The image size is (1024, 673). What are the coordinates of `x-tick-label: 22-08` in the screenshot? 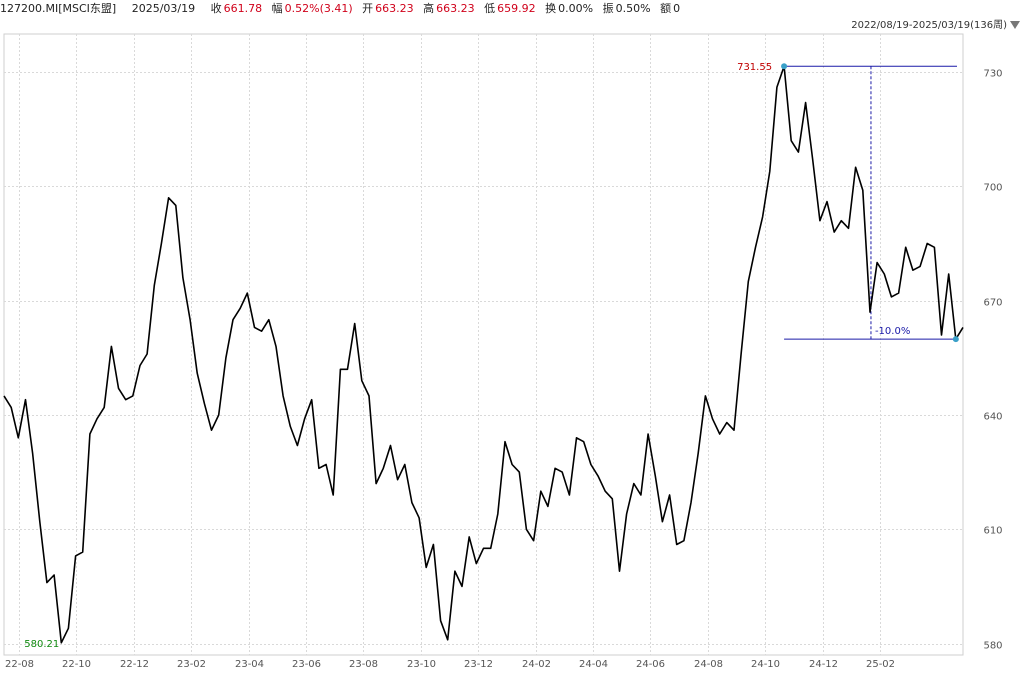 It's located at (19, 664).